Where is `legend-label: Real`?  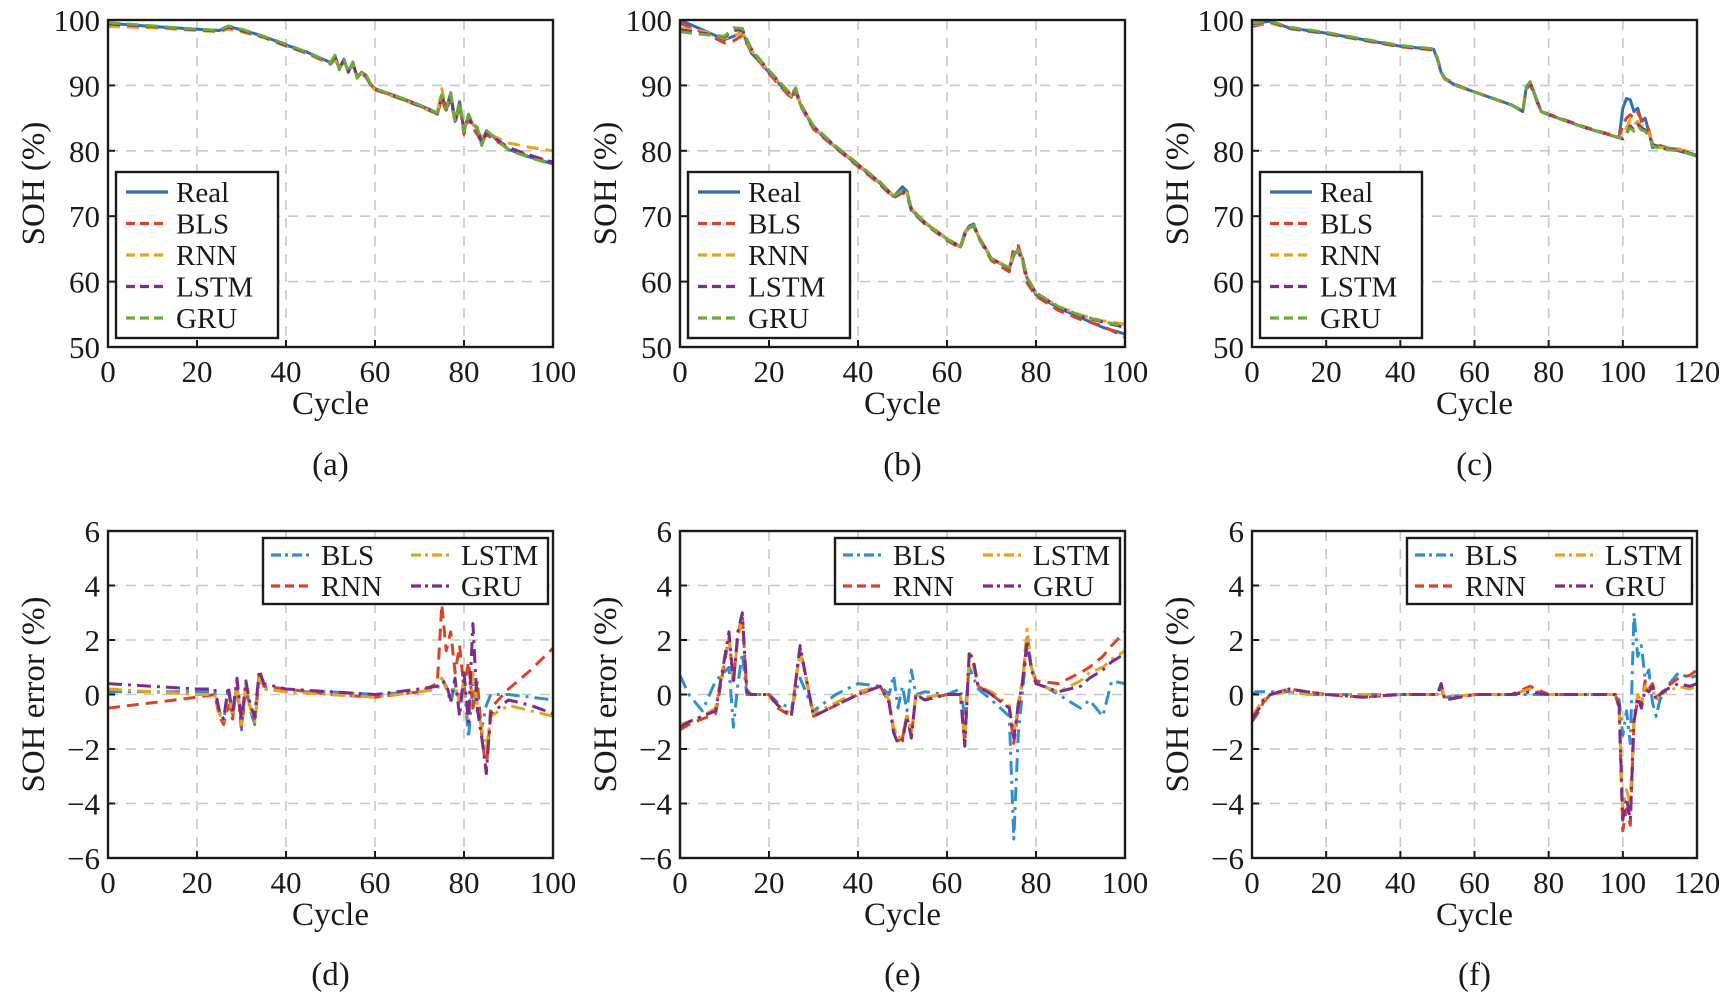
legend-label: Real is located at coordinates (1346, 193).